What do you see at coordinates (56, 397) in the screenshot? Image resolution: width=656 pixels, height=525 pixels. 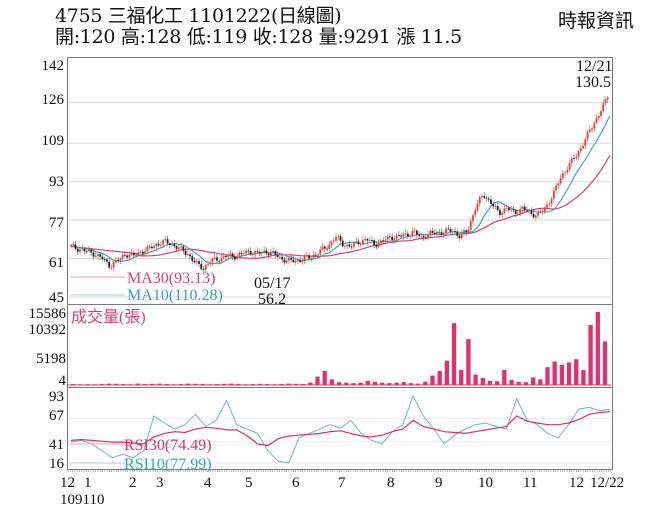 I see `rsi-tick: 93` at bounding box center [56, 397].